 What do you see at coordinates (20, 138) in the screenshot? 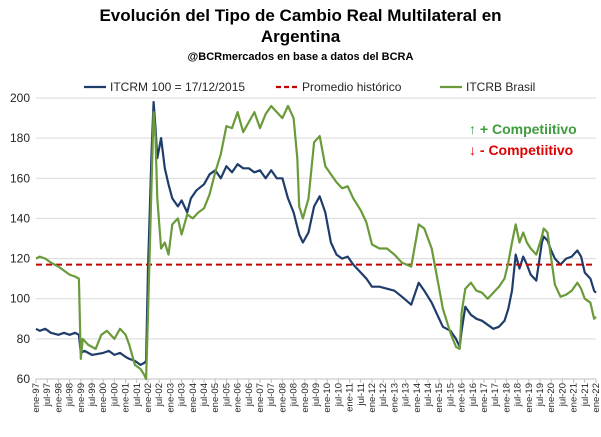
I see `y-tick-label-180: 180` at bounding box center [20, 138].